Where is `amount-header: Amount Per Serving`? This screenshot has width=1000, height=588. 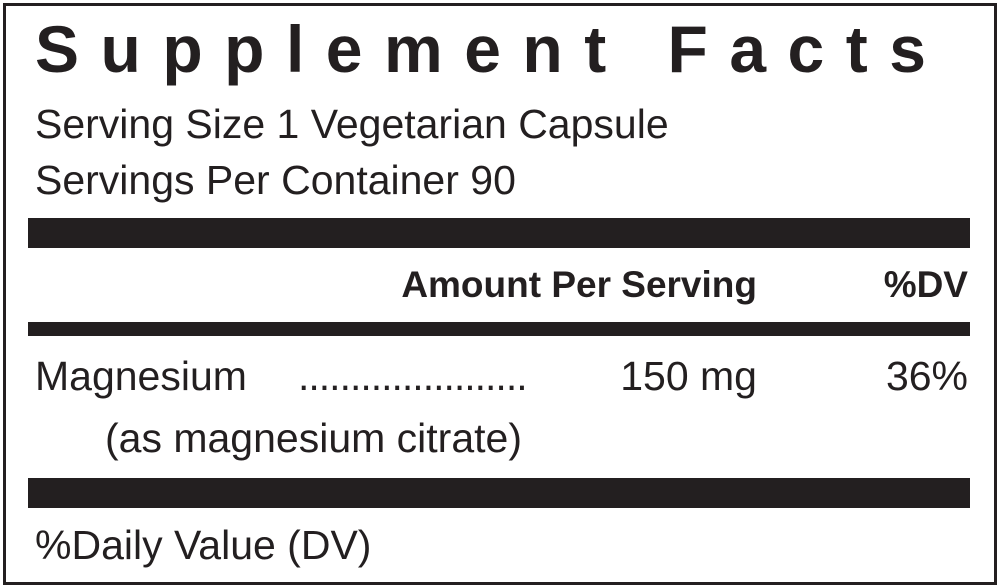
amount-header: Amount Per Serving is located at coordinates (579, 284).